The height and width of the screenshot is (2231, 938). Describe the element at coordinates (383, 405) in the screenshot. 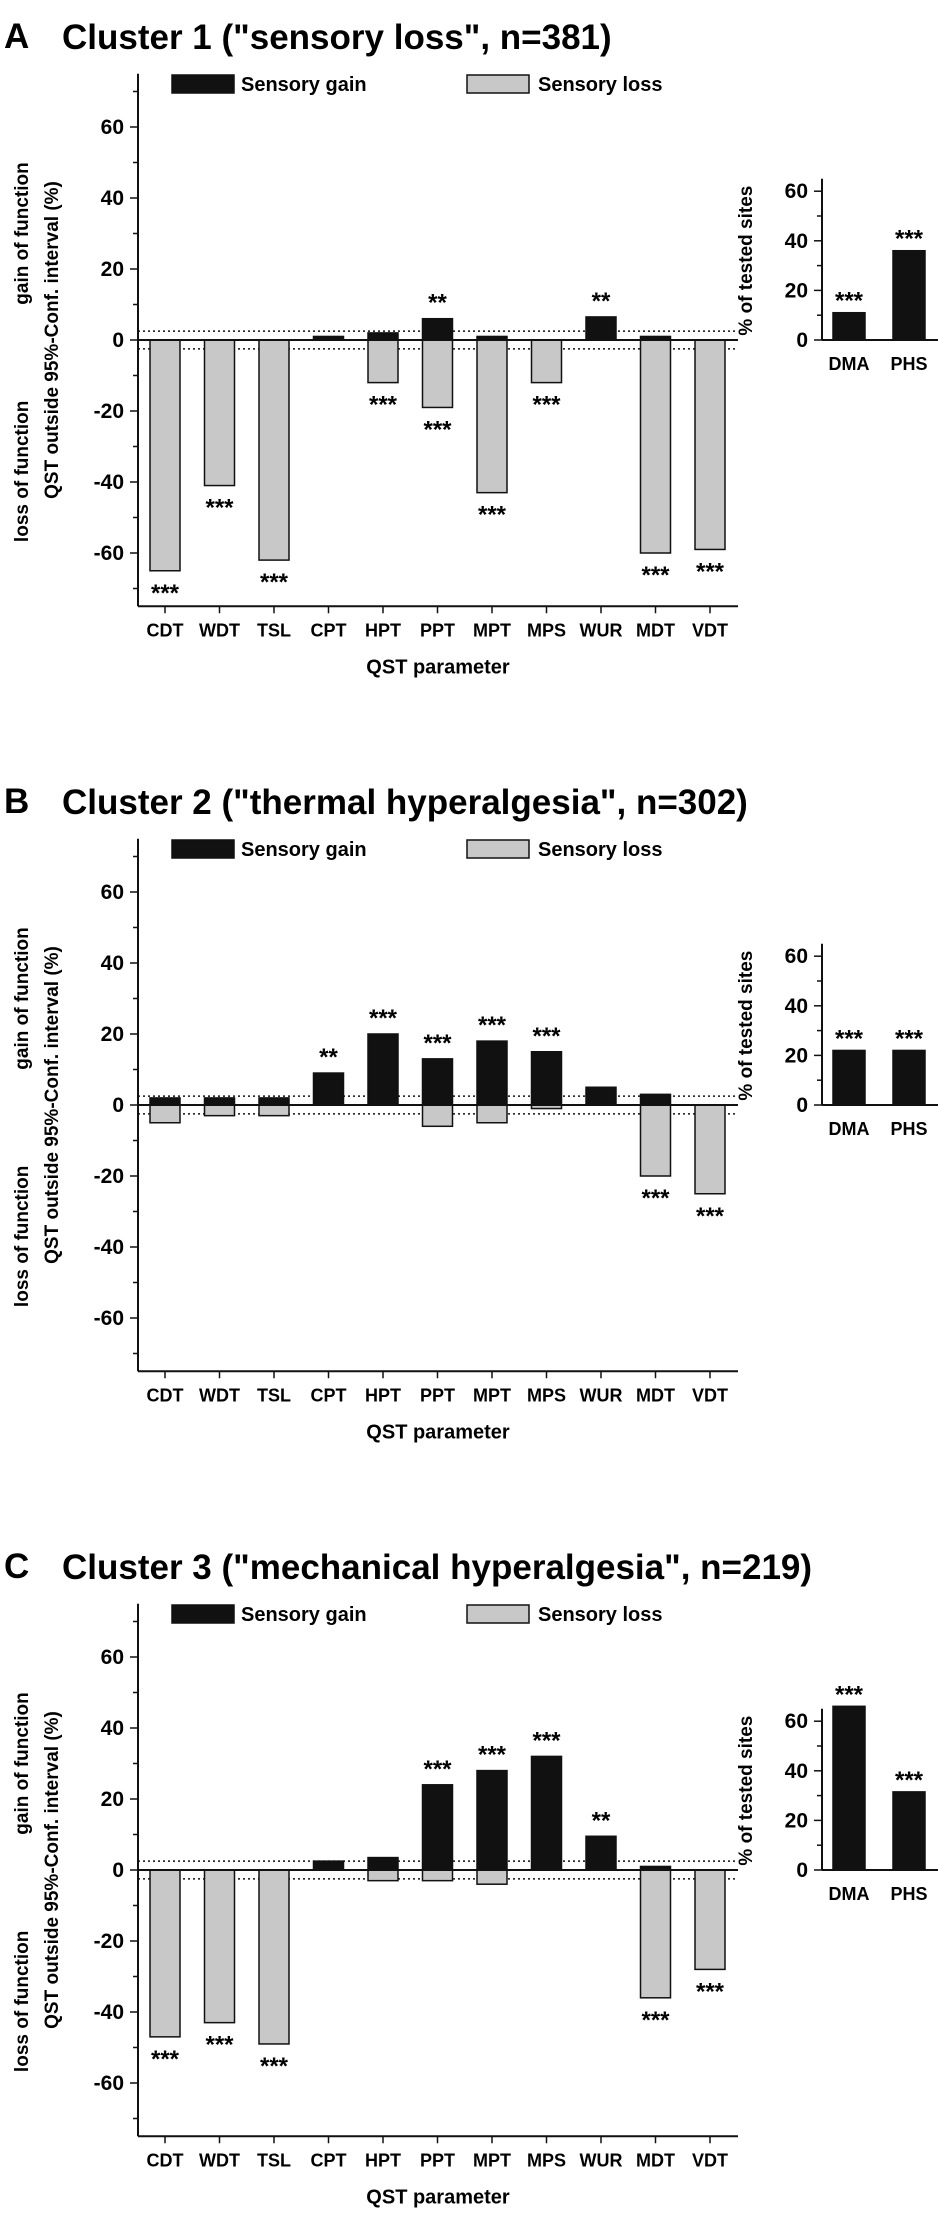

I see `sig-loss-hpt: ***` at that location.